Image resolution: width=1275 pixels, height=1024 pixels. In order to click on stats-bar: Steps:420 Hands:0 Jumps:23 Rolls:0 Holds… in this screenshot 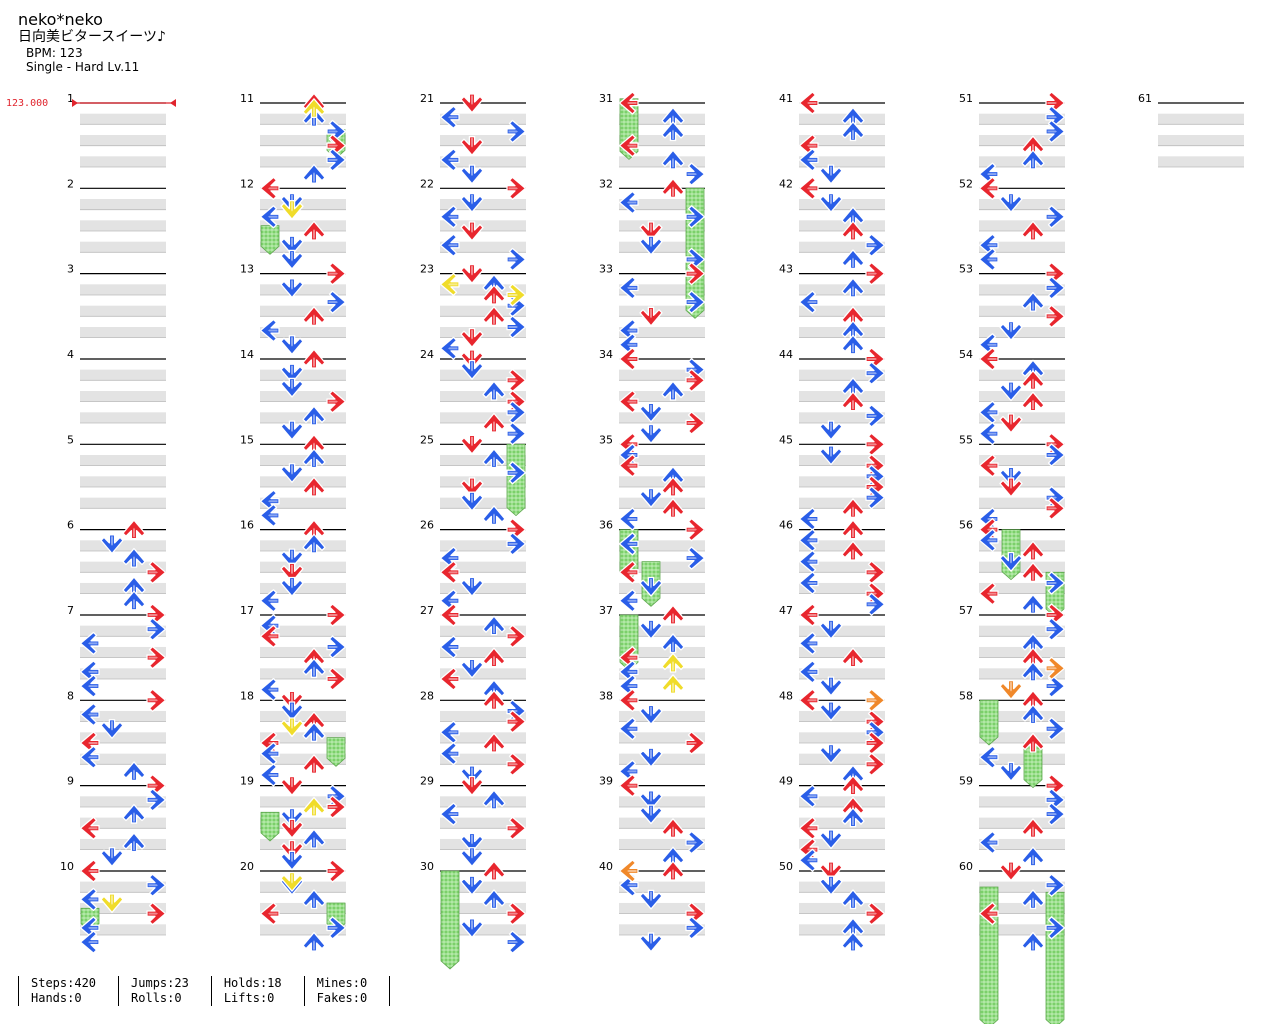, I will do `click(204, 991)`.